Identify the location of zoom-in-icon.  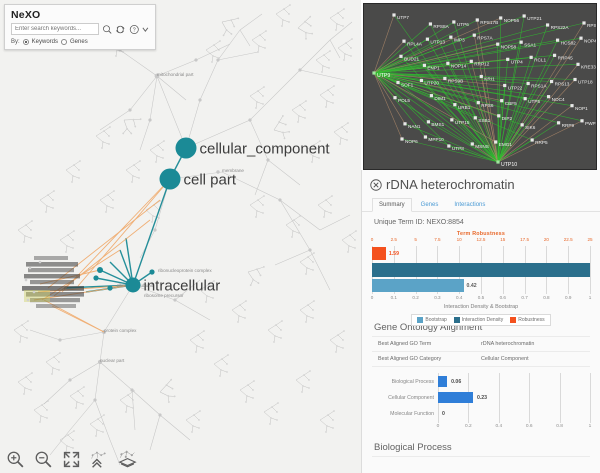
(15, 459).